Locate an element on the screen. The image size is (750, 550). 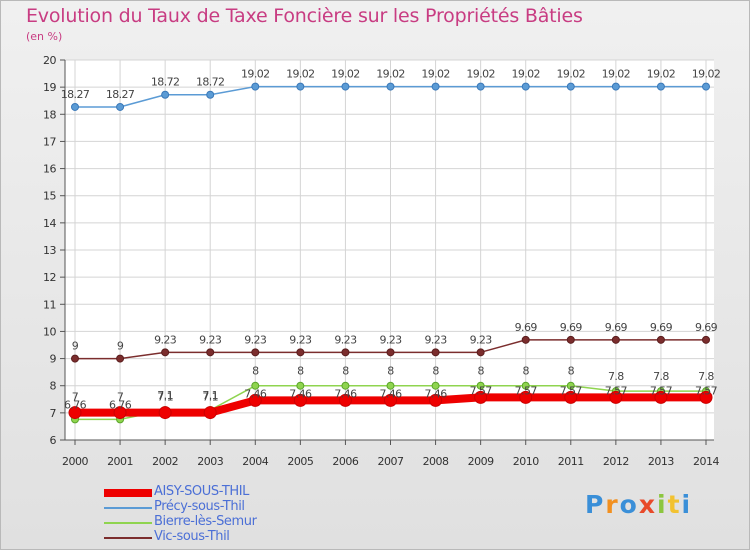
x-tick-label: 2007 is located at coordinates (391, 461).